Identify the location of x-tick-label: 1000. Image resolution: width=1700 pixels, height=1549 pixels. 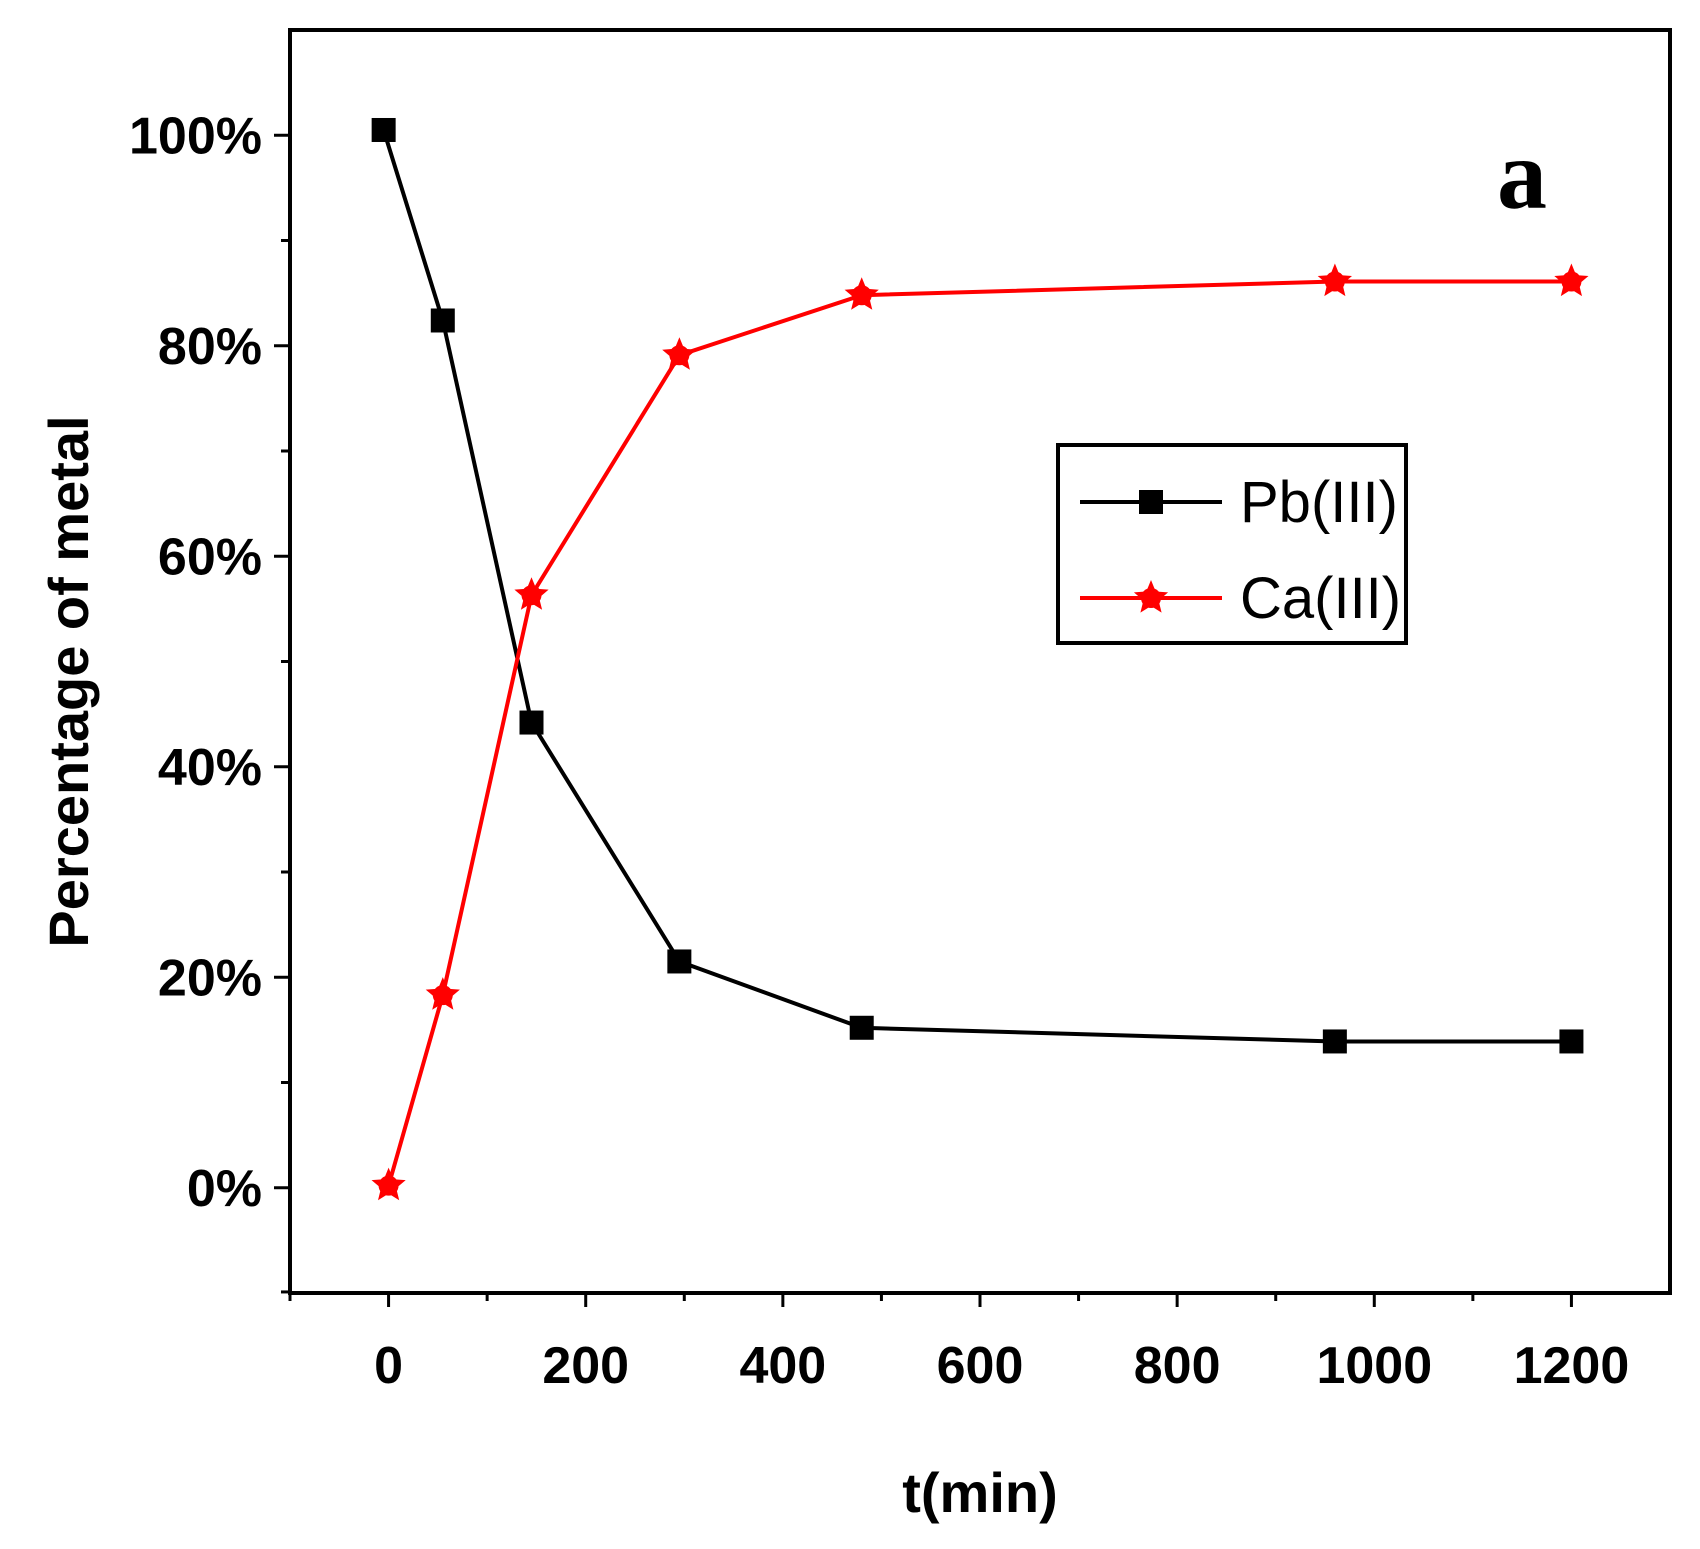
(1374, 1366).